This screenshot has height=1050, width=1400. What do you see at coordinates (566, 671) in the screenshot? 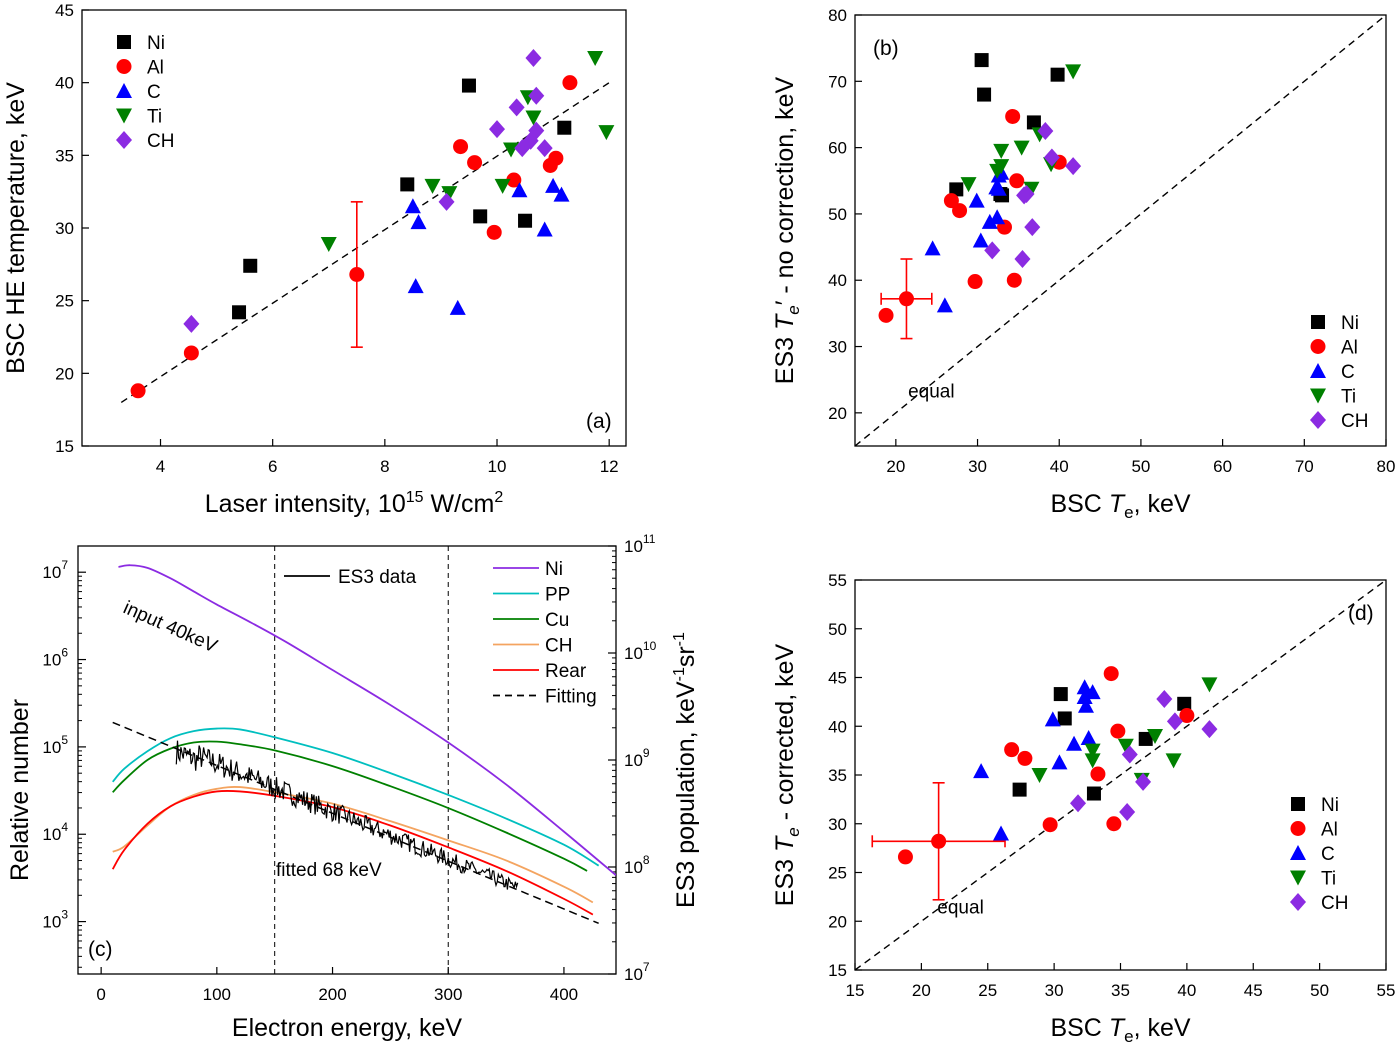
I see `legend-label: Rear` at bounding box center [566, 671].